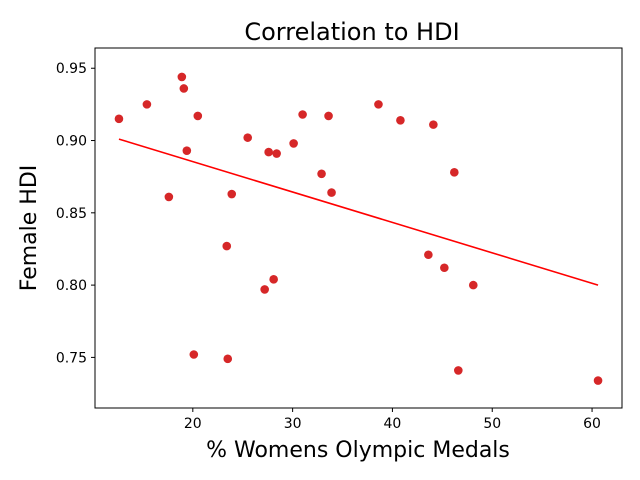 The height and width of the screenshot is (480, 640). I want to click on y-axis-label: Female HDI, so click(29, 228).